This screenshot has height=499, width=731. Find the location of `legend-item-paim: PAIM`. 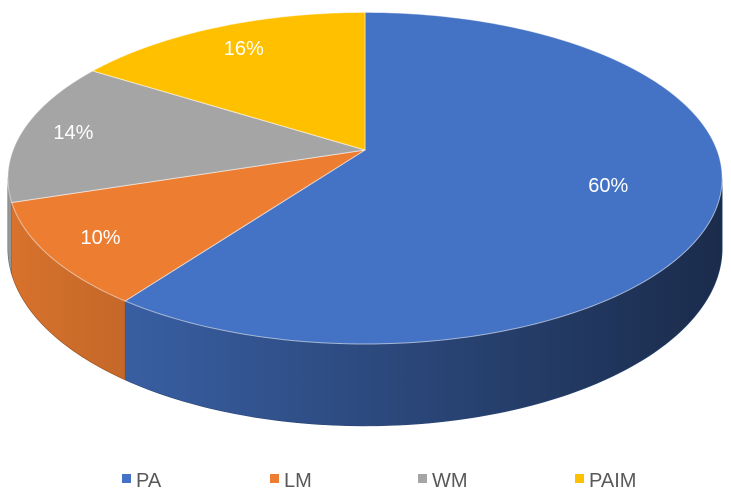

legend-item-paim: PAIM is located at coordinates (605, 481).